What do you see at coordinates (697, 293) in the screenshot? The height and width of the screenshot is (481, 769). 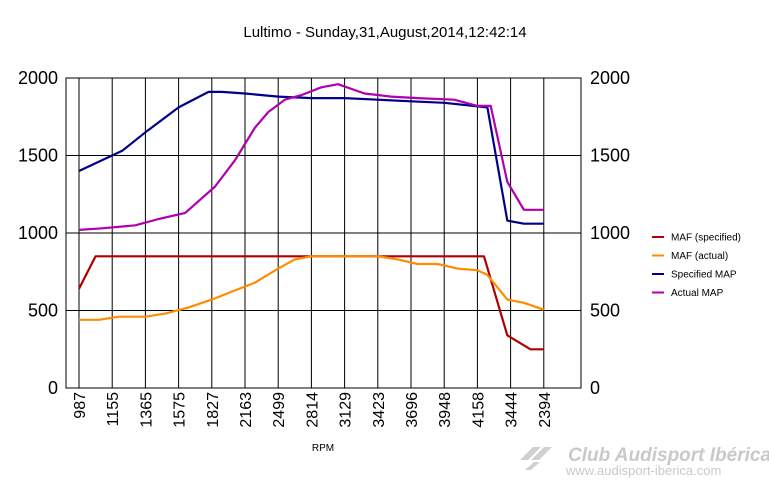 I see `legend-entry: Actual MAP` at bounding box center [697, 293].